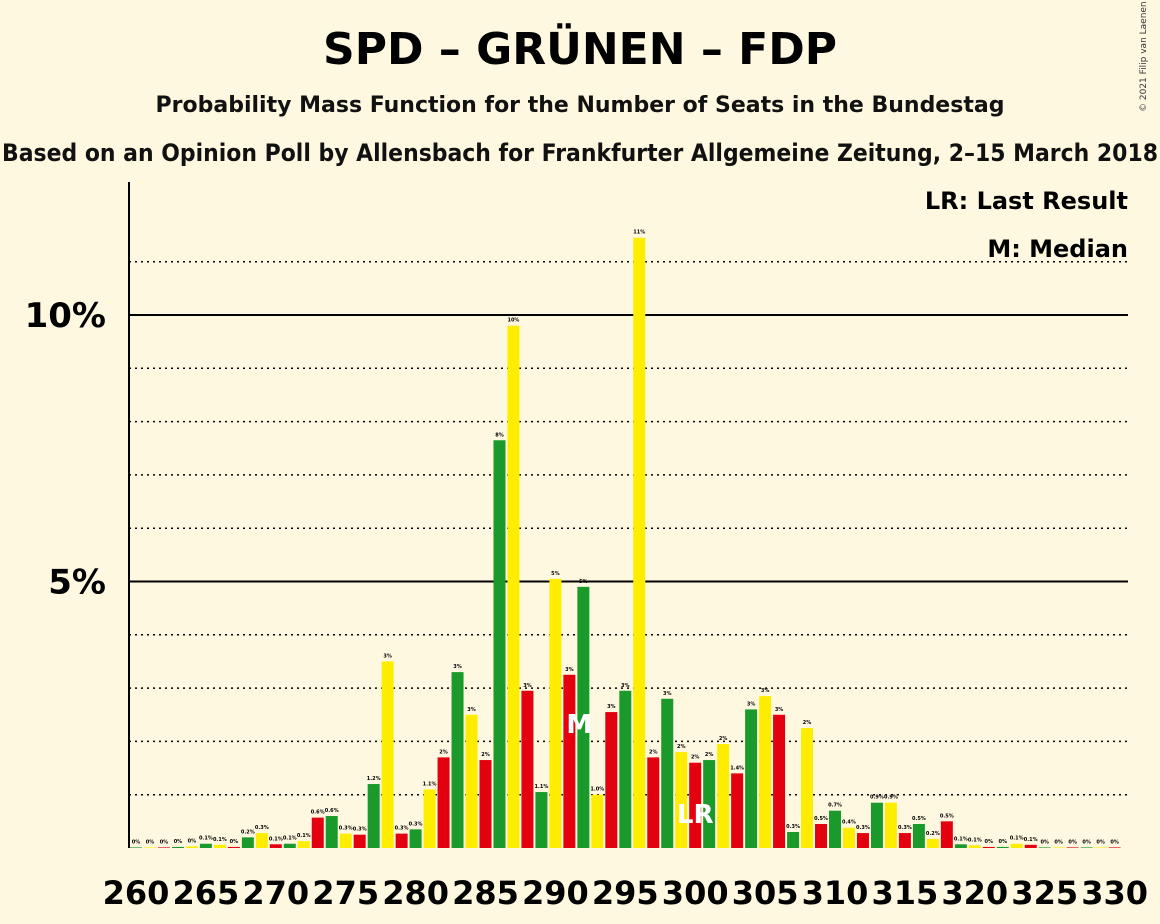  What do you see at coordinates (974, 893) in the screenshot?
I see `x-tick-label: 320` at bounding box center [974, 893].